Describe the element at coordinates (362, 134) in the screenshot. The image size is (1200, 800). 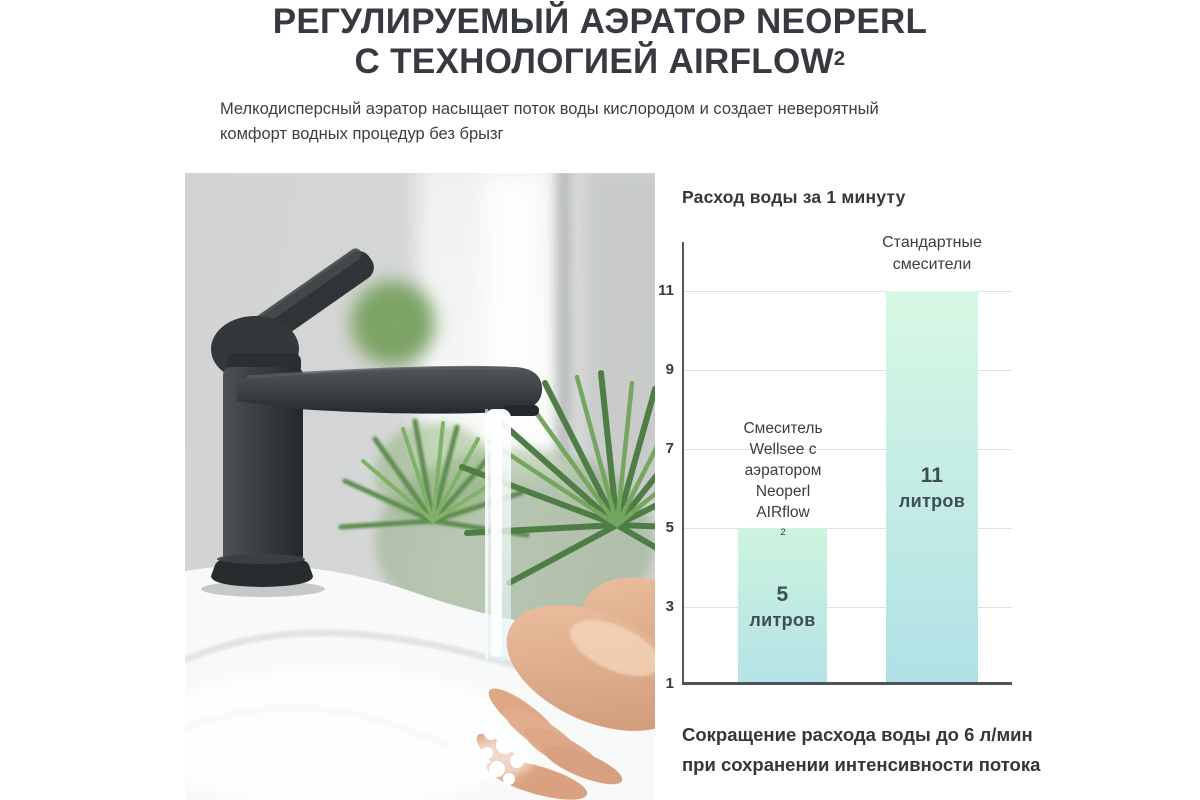
I see `page-subtitle-line2: комфорт водных процедур без брызг` at that location.